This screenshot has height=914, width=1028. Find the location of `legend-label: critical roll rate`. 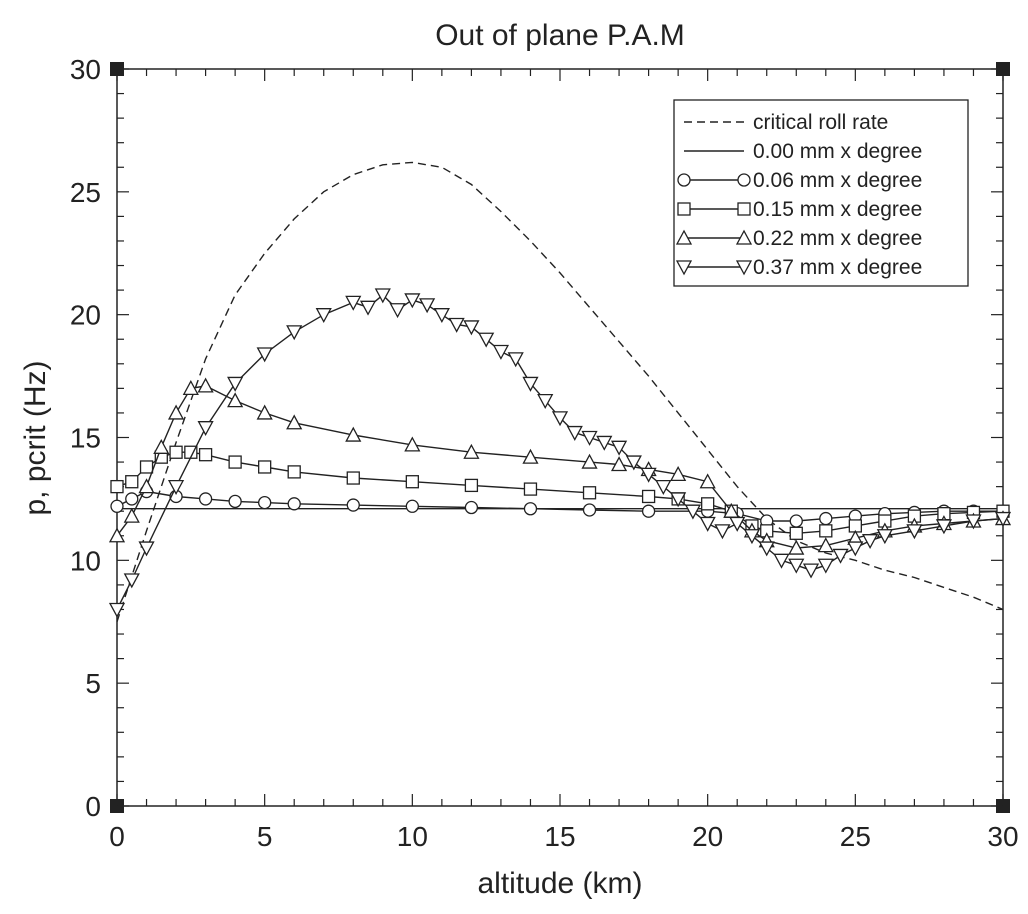

legend-label: critical roll rate is located at coordinates (820, 122).